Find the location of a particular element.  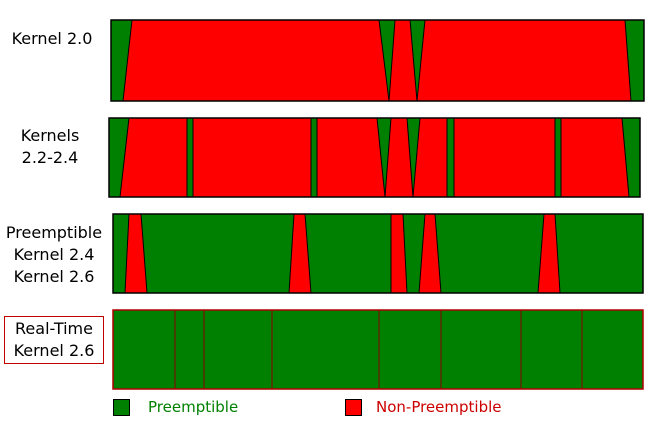

row-label-real-time-2-6: Real-Time Kernel 2.6 is located at coordinates (54, 340).